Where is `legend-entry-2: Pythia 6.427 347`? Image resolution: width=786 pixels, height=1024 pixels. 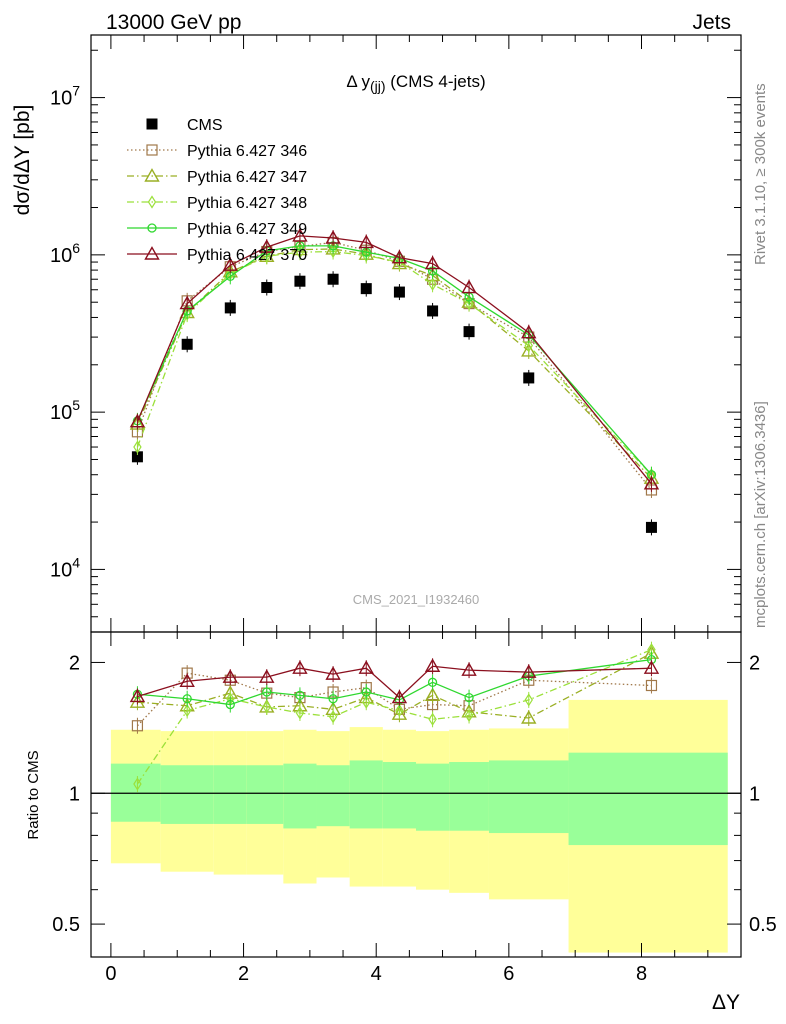
legend-entry-2: Pythia 6.427 347 is located at coordinates (217, 177).